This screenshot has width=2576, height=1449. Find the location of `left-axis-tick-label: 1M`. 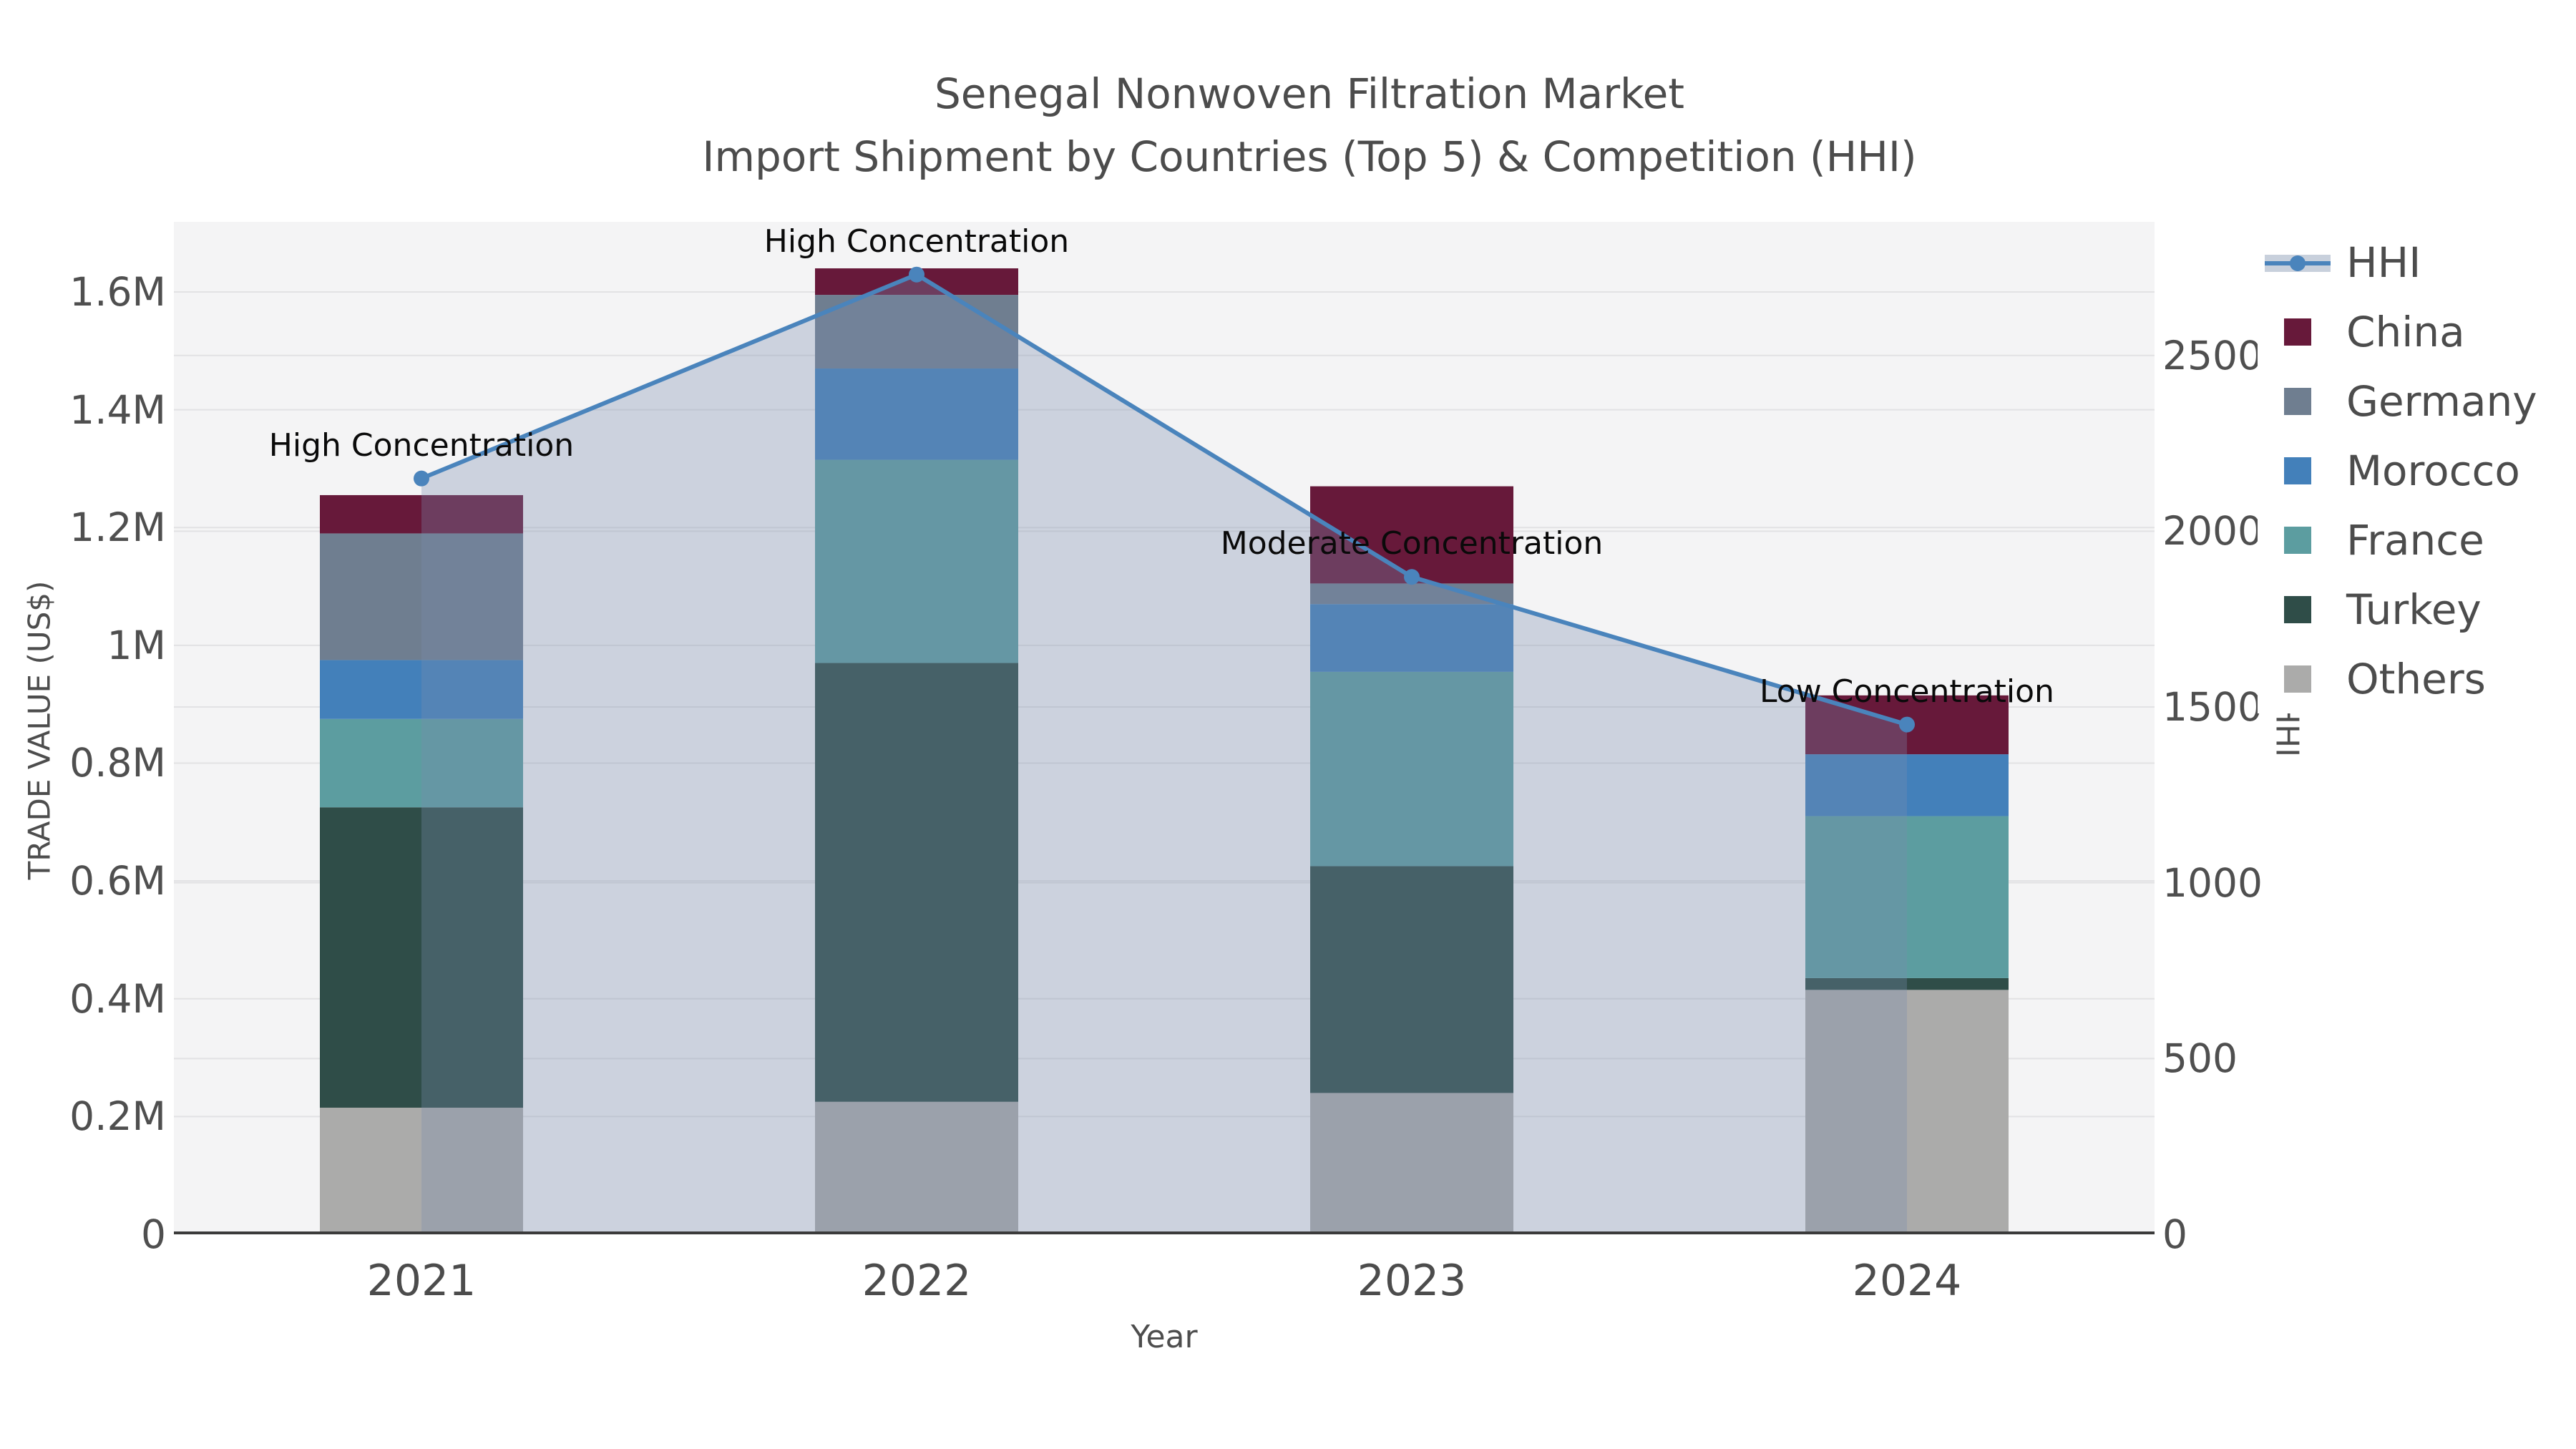

left-axis-tick-label: 1M is located at coordinates (136, 645).